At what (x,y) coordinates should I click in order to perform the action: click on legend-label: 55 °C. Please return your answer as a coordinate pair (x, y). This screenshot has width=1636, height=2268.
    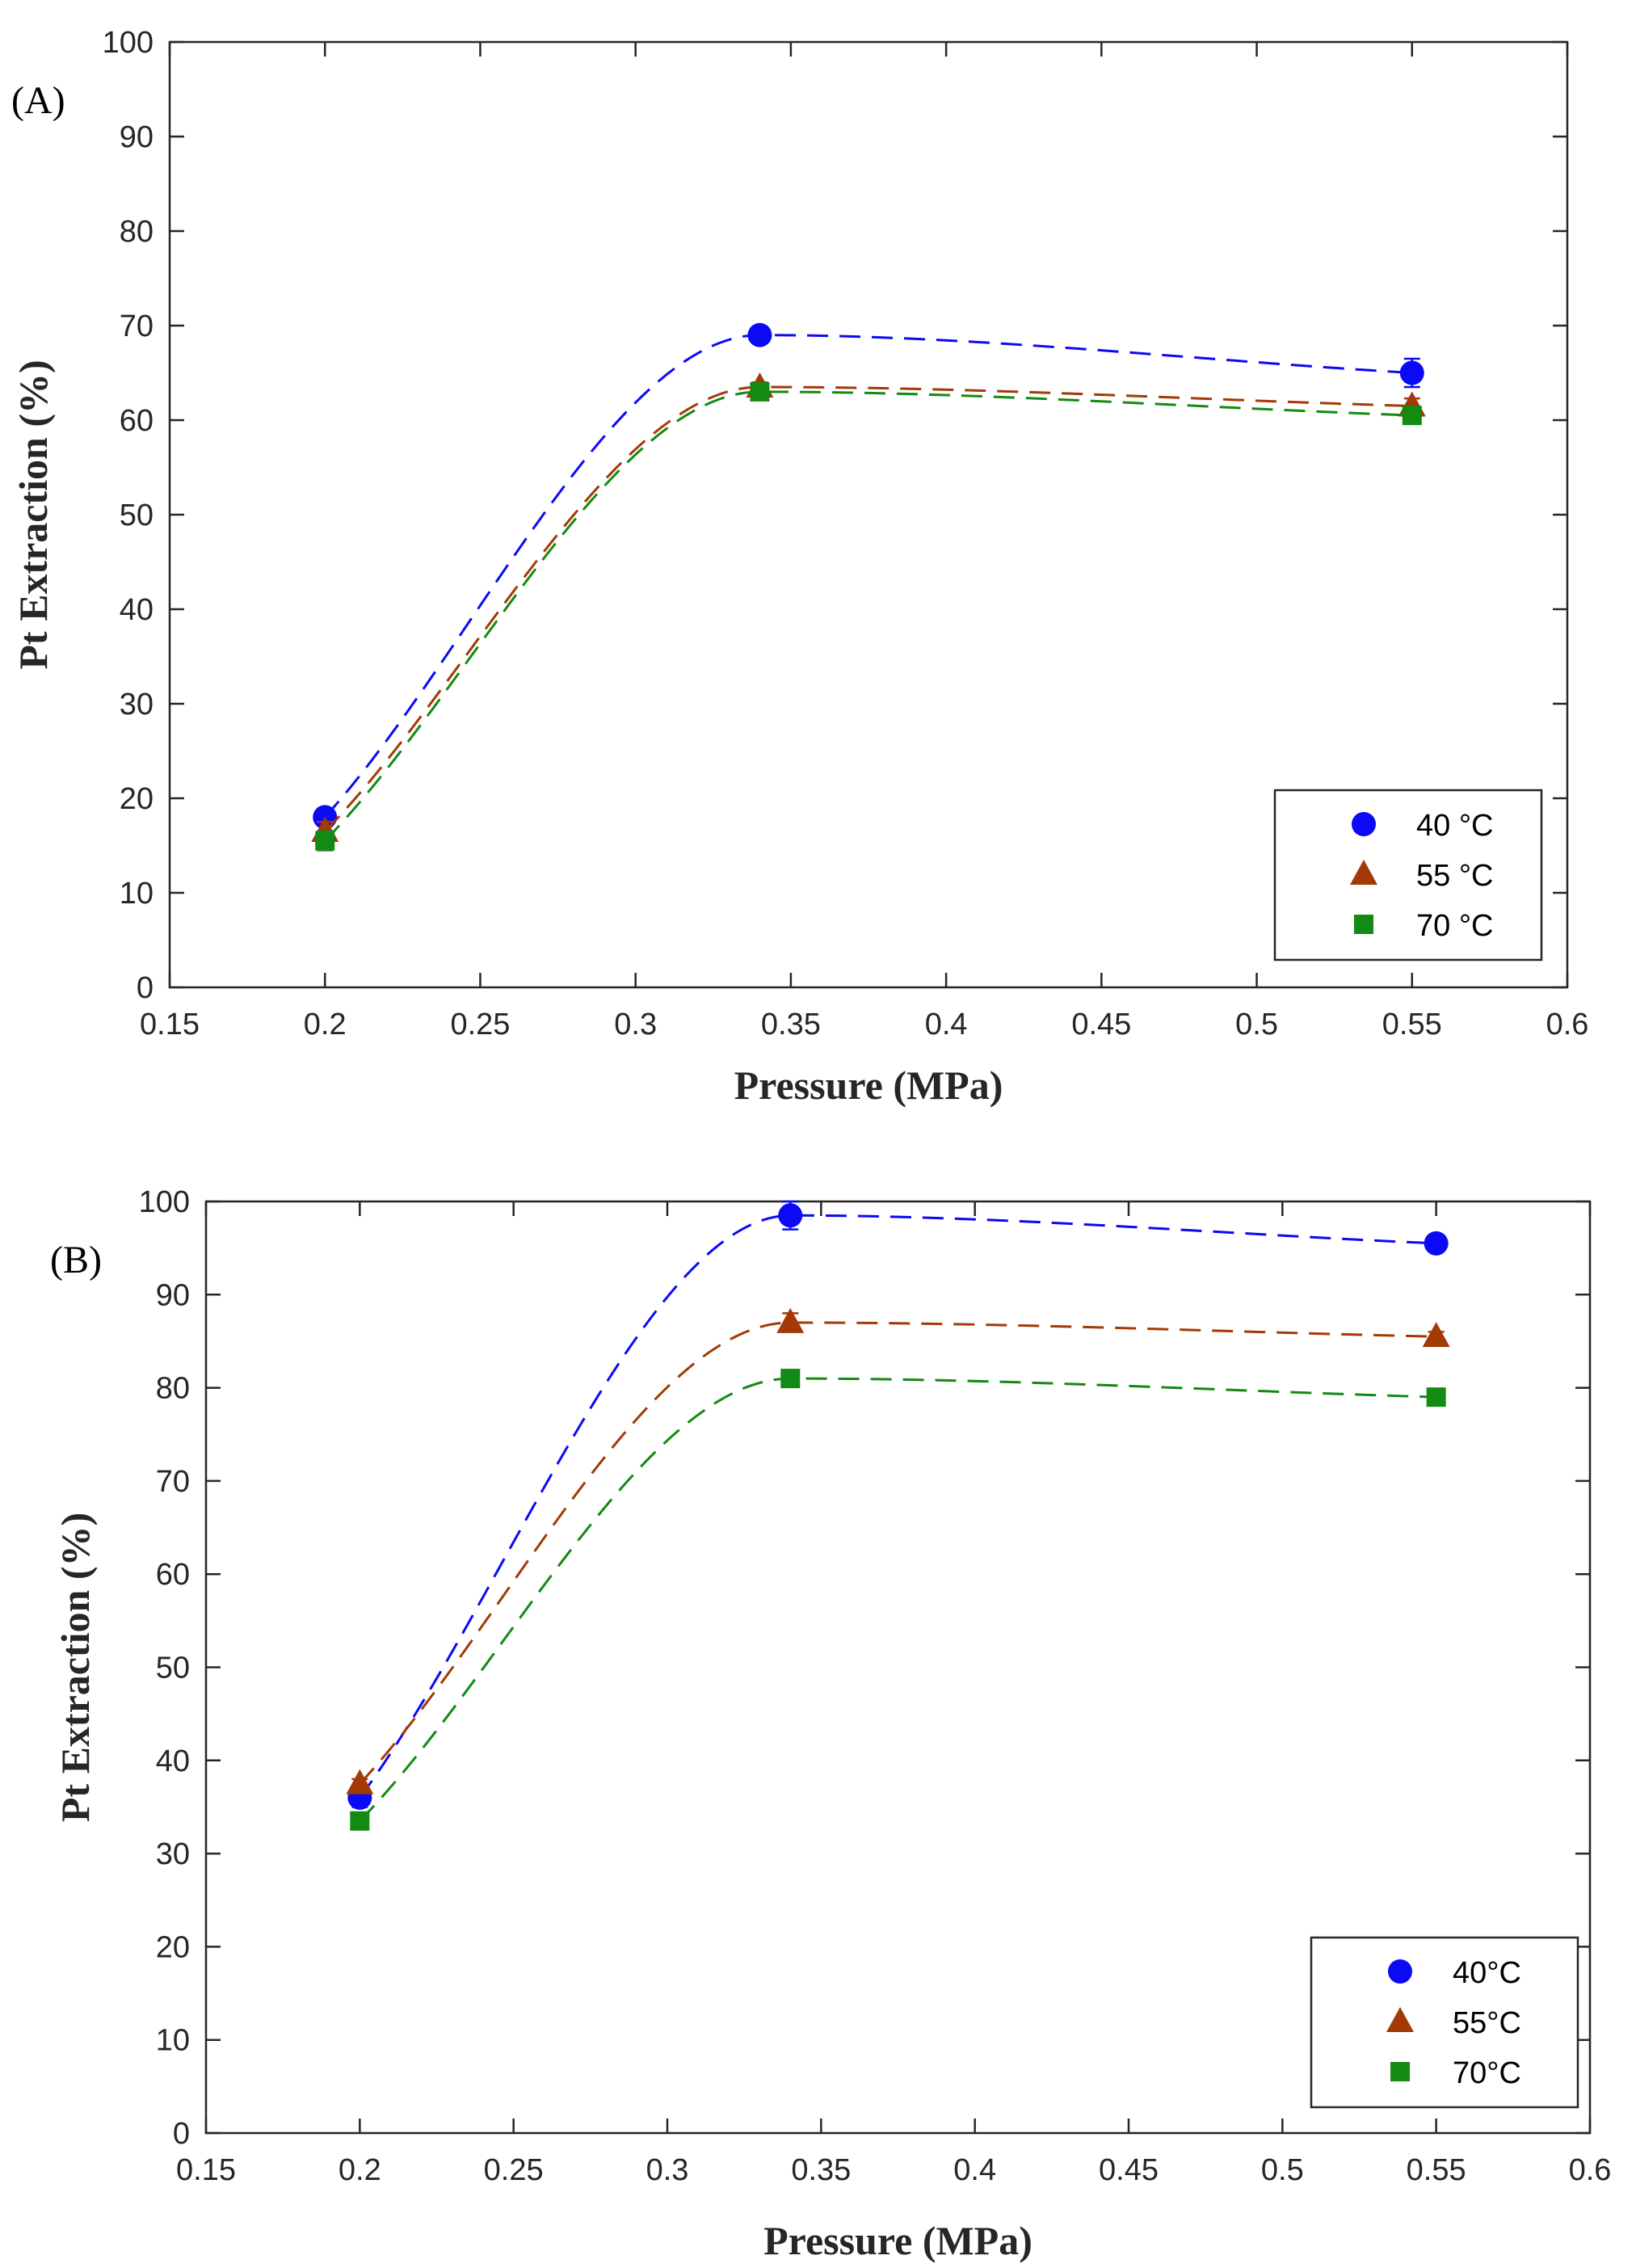
    Looking at the image, I should click on (1454, 876).